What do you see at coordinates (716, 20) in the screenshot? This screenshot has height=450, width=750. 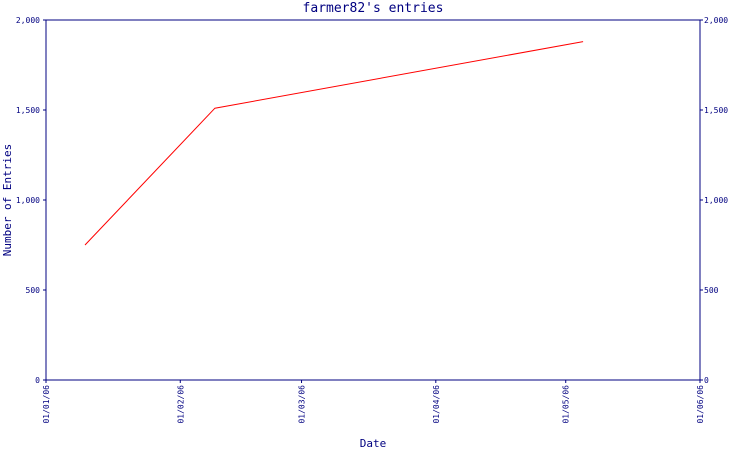 I see `y-tick-label-right: 2,000` at bounding box center [716, 20].